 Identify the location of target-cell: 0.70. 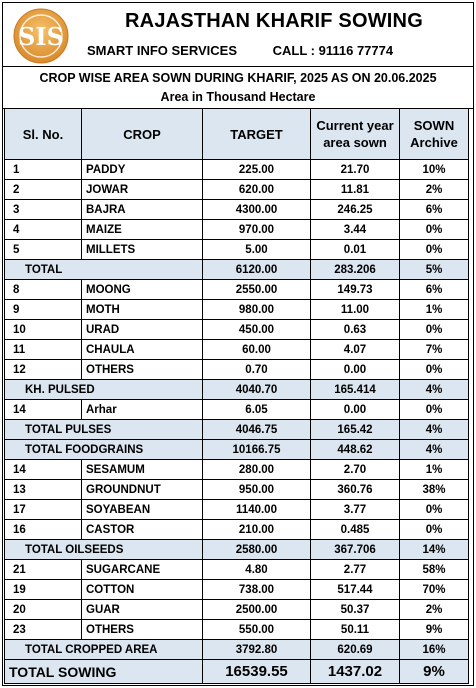
(256, 369).